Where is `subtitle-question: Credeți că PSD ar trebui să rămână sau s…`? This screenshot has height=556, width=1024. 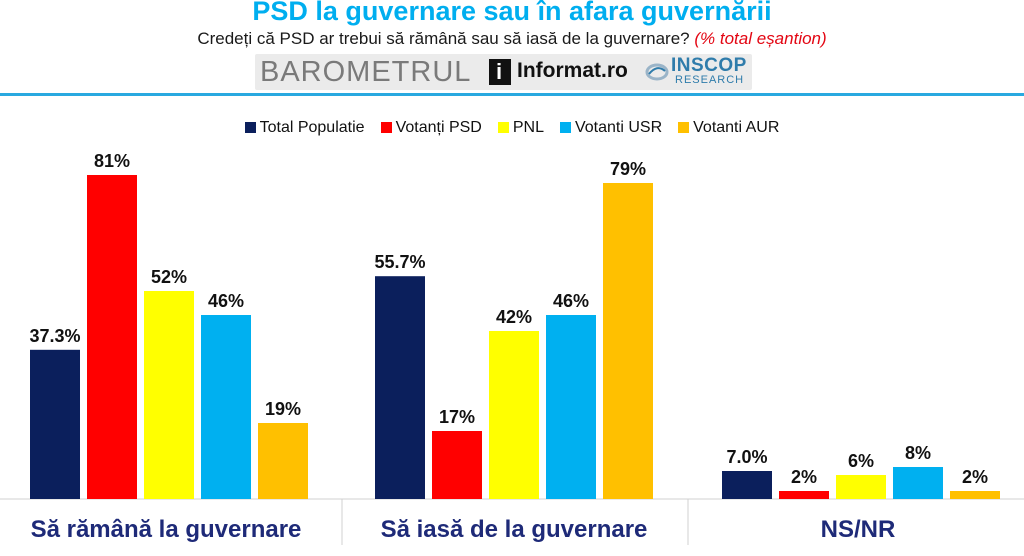 subtitle-question: Credeți că PSD ar trebui să rămână sau s… is located at coordinates (443, 38).